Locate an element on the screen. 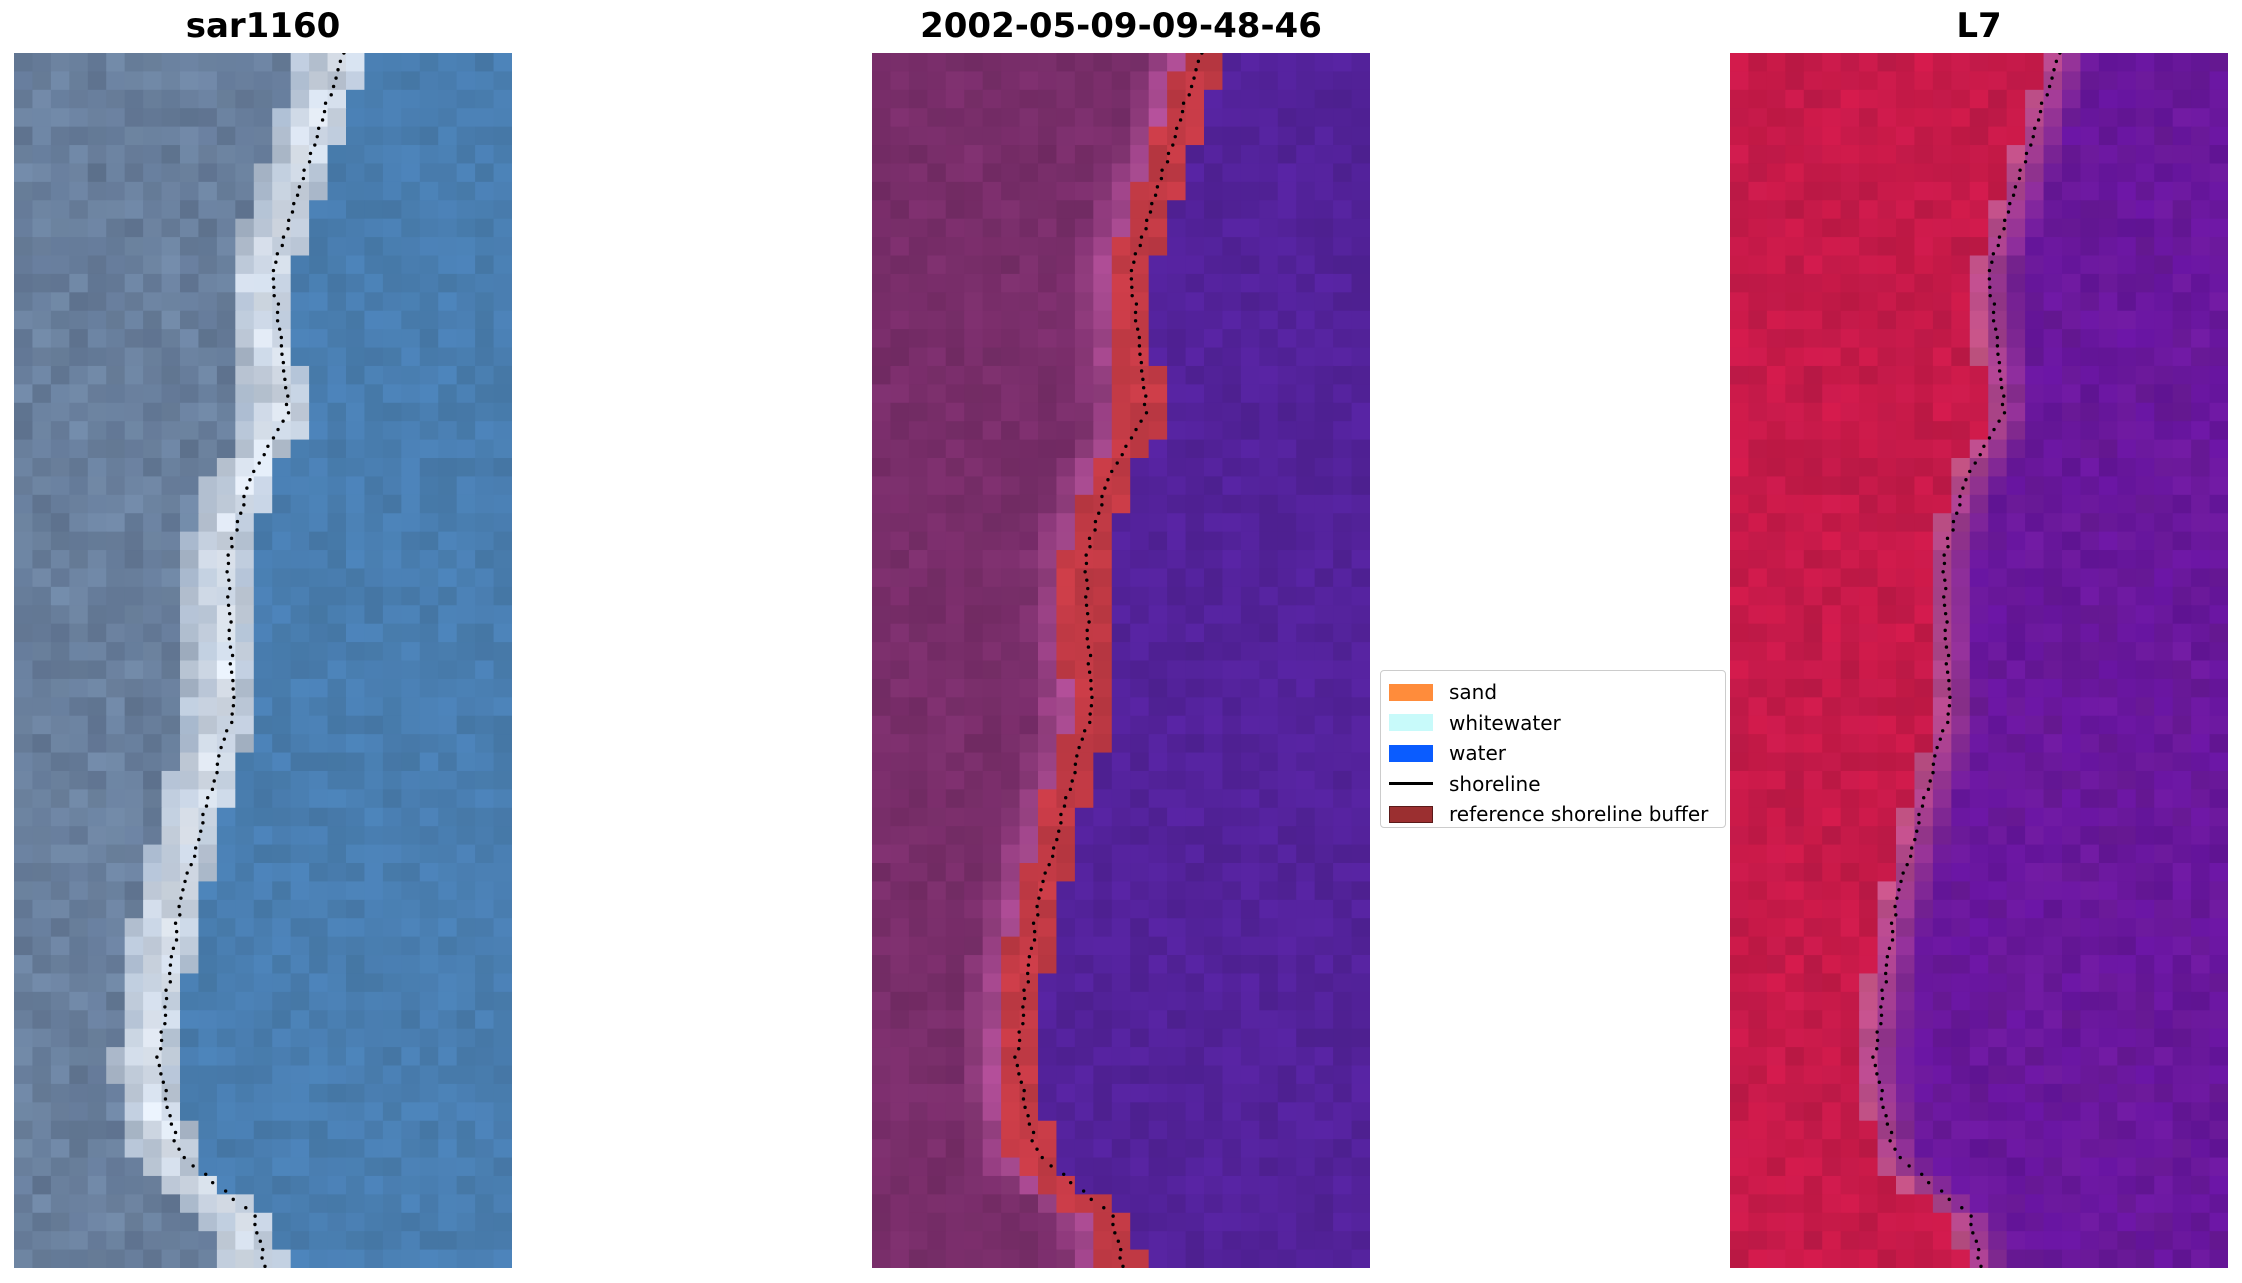  legend-label: shoreline is located at coordinates (1495, 783).